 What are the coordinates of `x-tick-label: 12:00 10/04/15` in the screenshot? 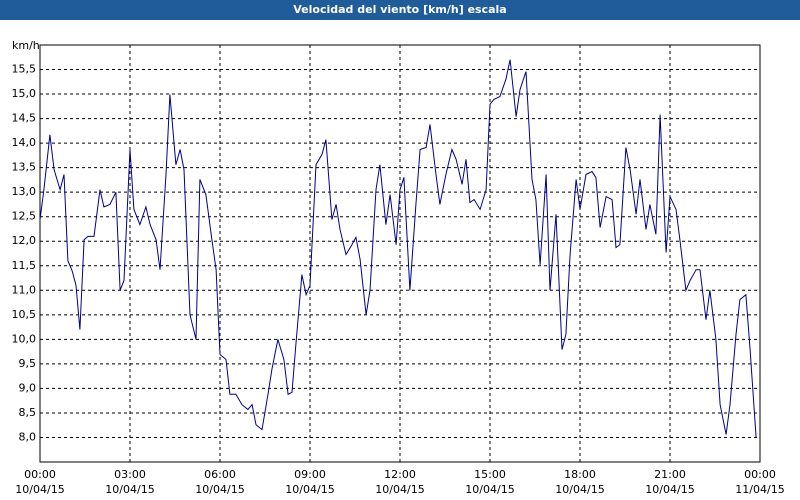 It's located at (400, 482).